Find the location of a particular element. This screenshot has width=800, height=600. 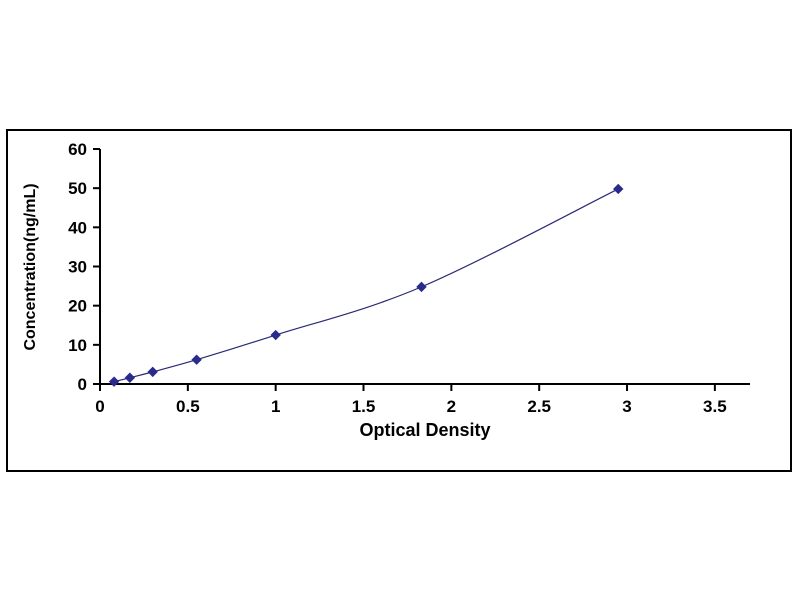

x-tick-label: 0.5 is located at coordinates (188, 406).